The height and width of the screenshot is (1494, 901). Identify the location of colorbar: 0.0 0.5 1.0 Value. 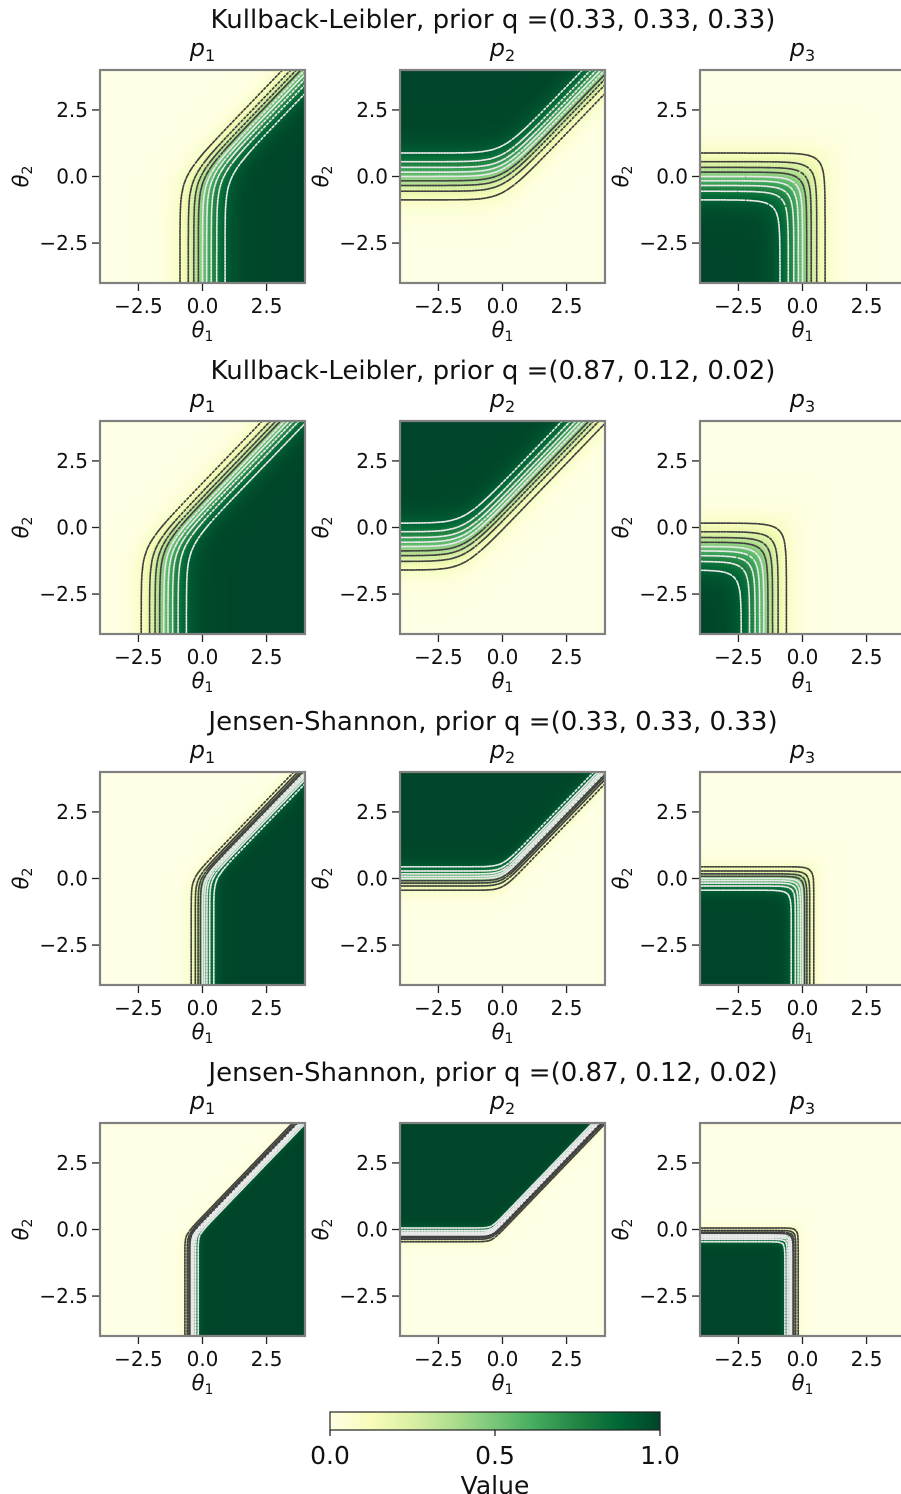
(495, 1452).